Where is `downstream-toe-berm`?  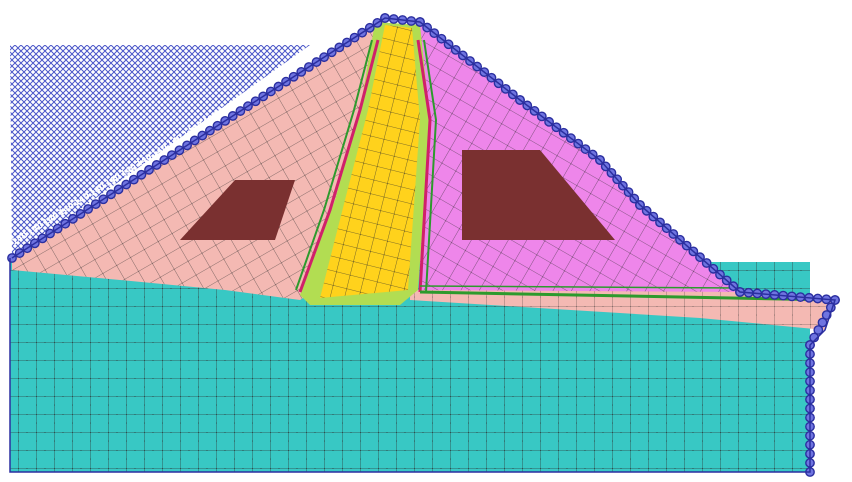
downstream-toe-berm is located at coordinates (622, 310).